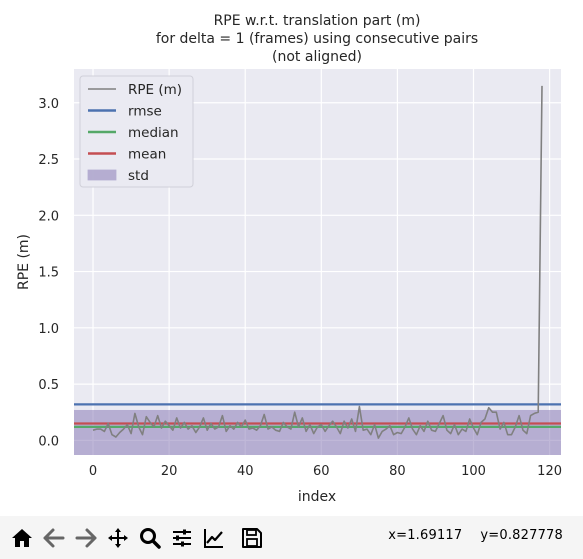 This screenshot has height=559, width=583. I want to click on y-tick-label: 2.0, so click(48, 216).